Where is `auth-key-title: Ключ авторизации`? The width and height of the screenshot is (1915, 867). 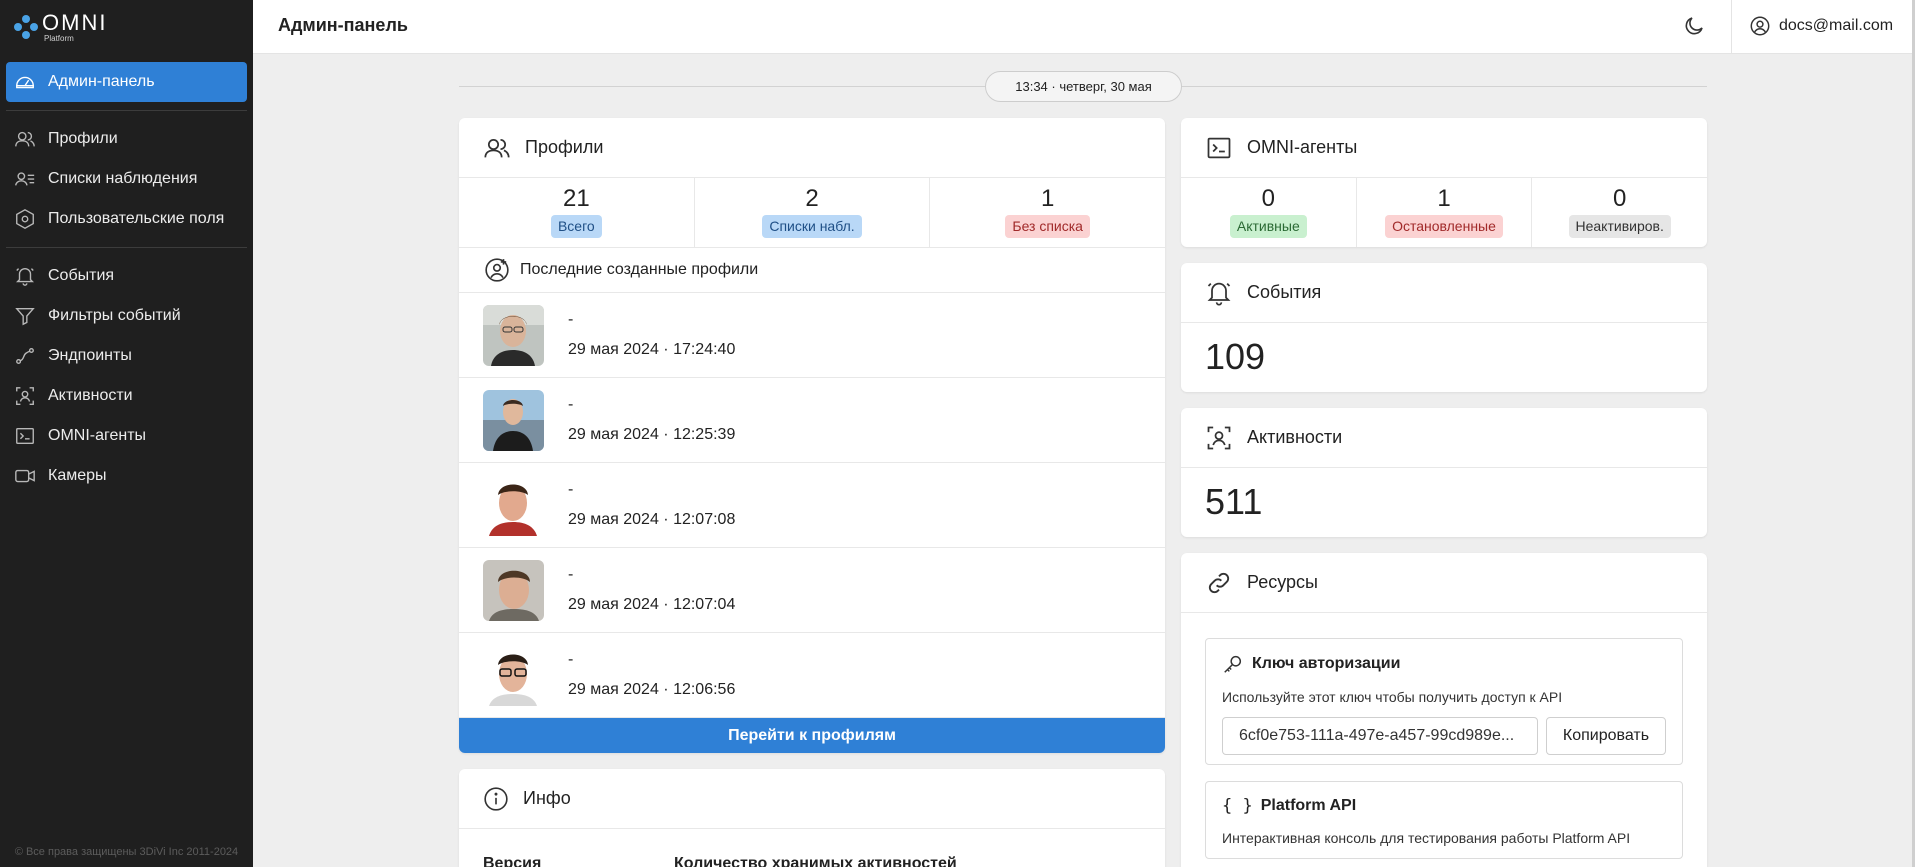
auth-key-title: Ключ авторизации is located at coordinates (1326, 663).